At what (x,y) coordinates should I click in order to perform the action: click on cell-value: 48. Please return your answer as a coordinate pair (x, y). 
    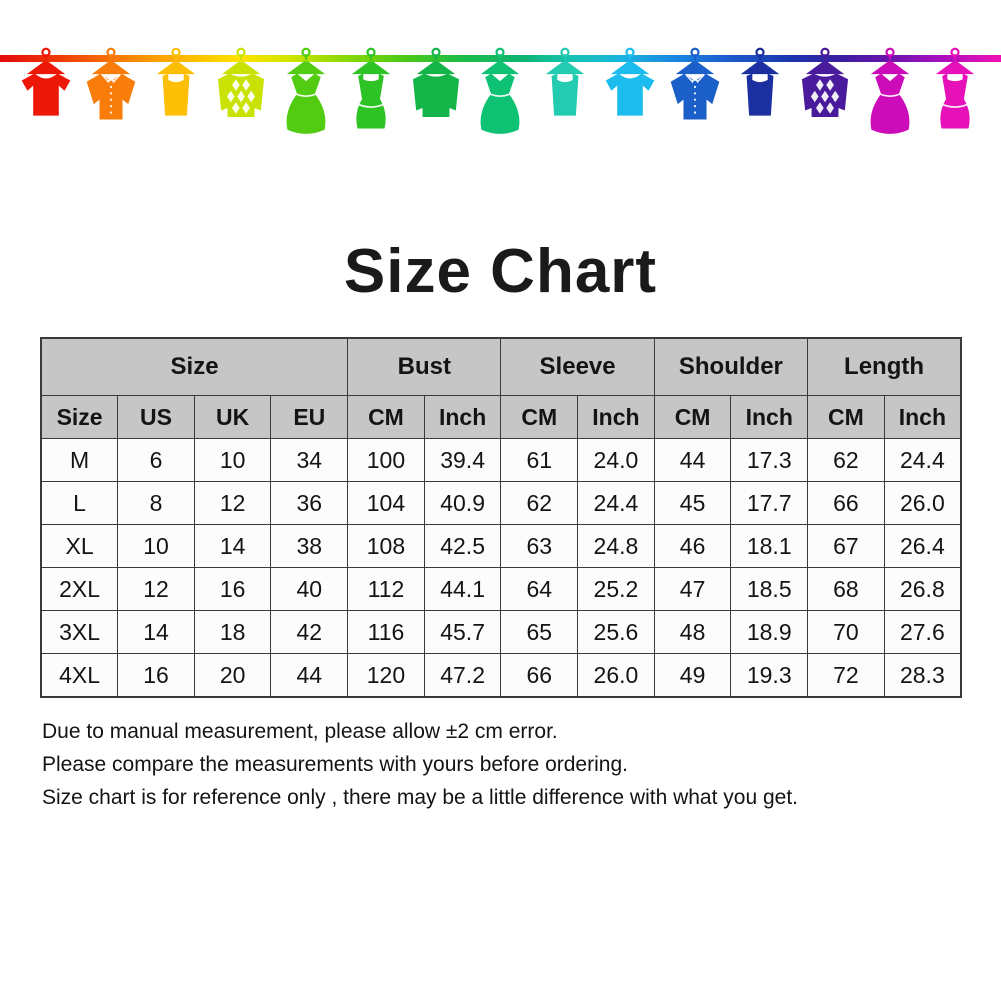
    Looking at the image, I should click on (692, 632).